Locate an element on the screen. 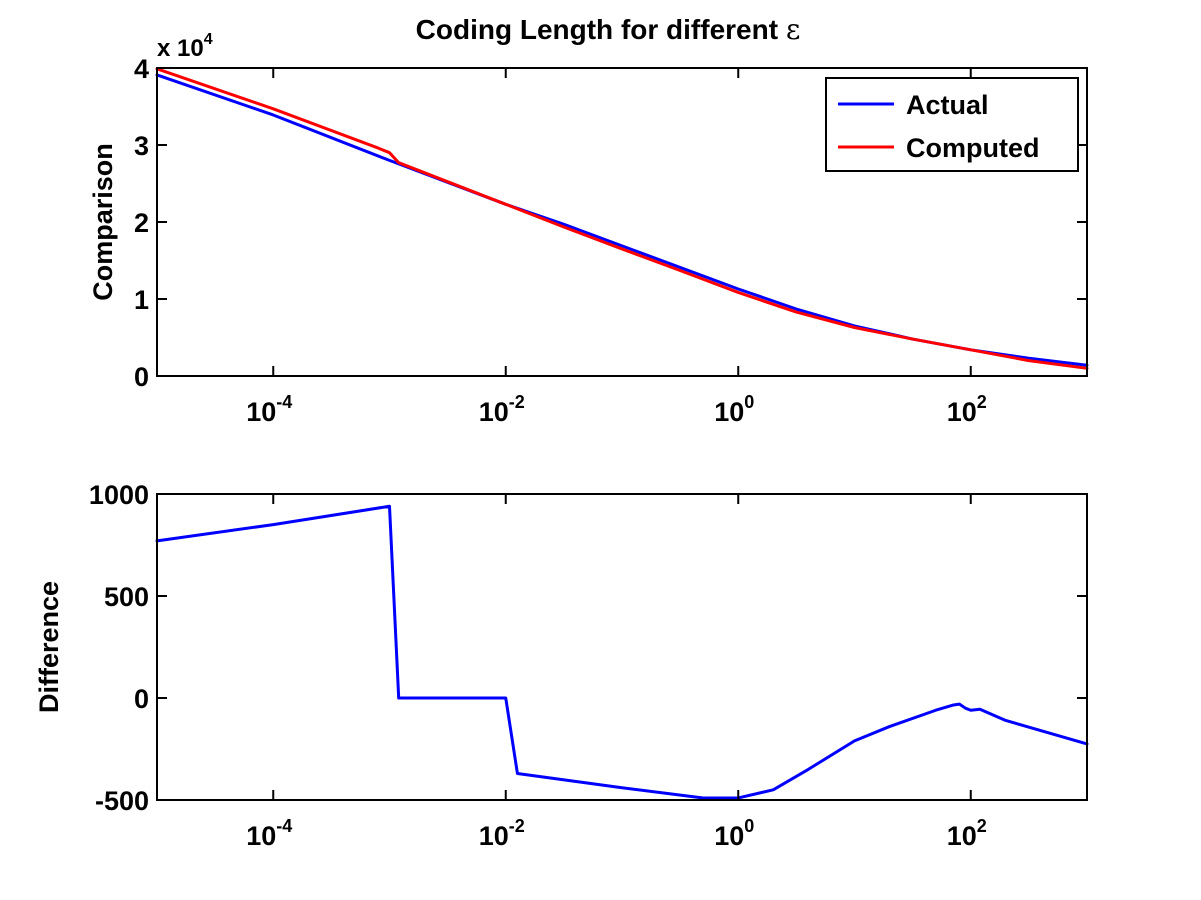 Image resolution: width=1201 pixels, height=900 pixels. difference-y-label: Difference is located at coordinates (49, 647).